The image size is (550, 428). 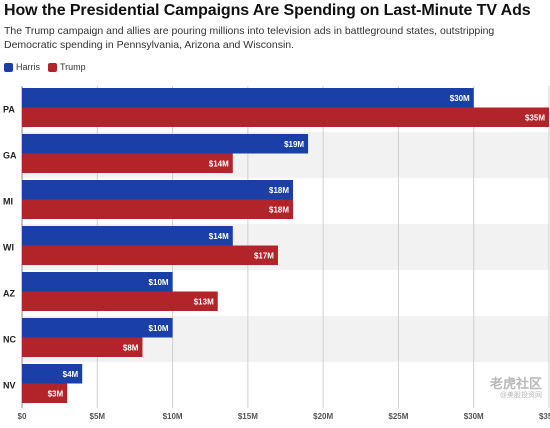 What do you see at coordinates (131, 347) in the screenshot?
I see `data-label: $8M` at bounding box center [131, 347].